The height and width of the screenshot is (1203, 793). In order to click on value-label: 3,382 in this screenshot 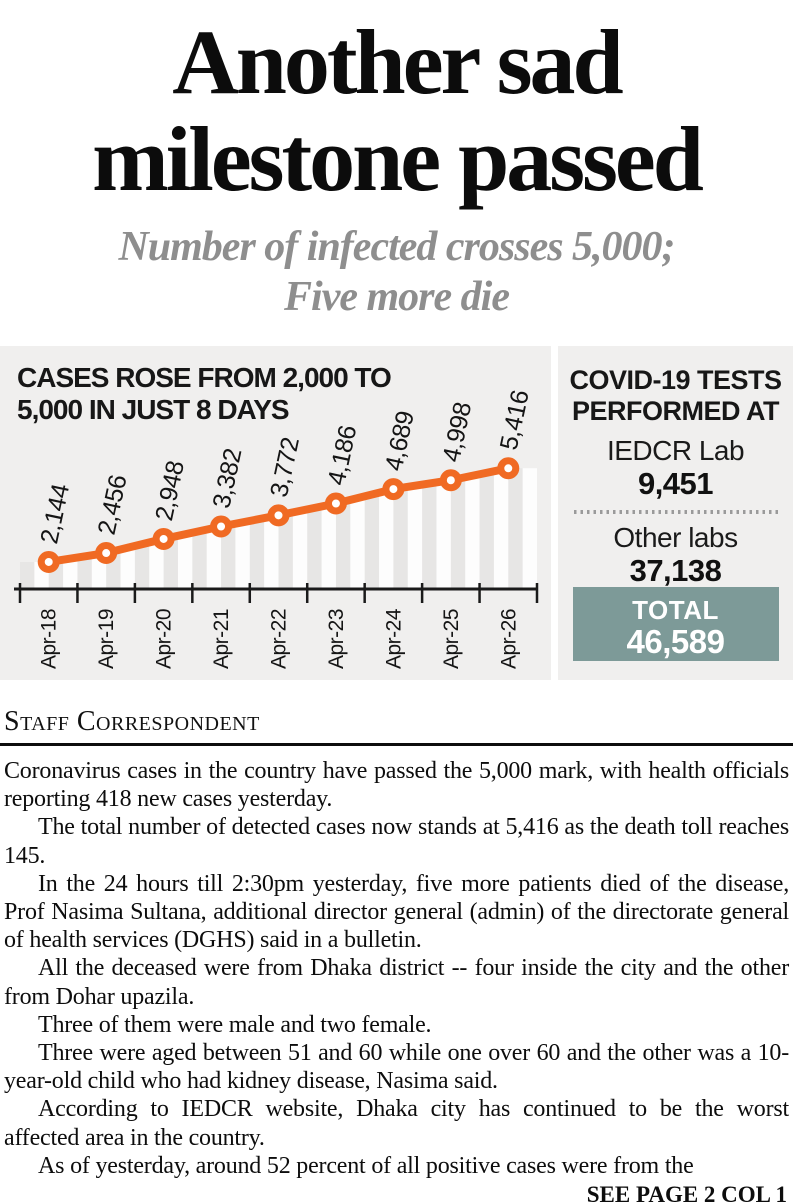, I will do `click(228, 478)`.